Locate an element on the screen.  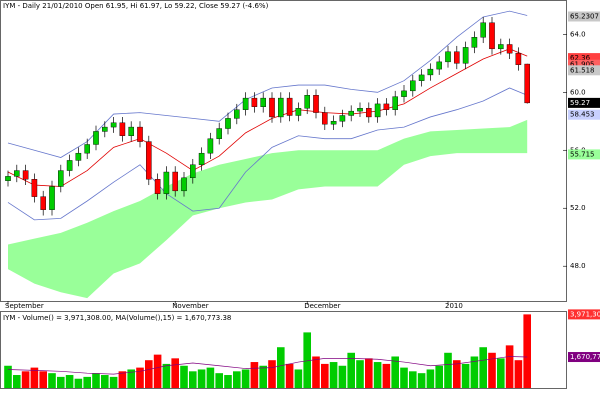
y-tick-label: 64.0 is located at coordinates (578, 34).